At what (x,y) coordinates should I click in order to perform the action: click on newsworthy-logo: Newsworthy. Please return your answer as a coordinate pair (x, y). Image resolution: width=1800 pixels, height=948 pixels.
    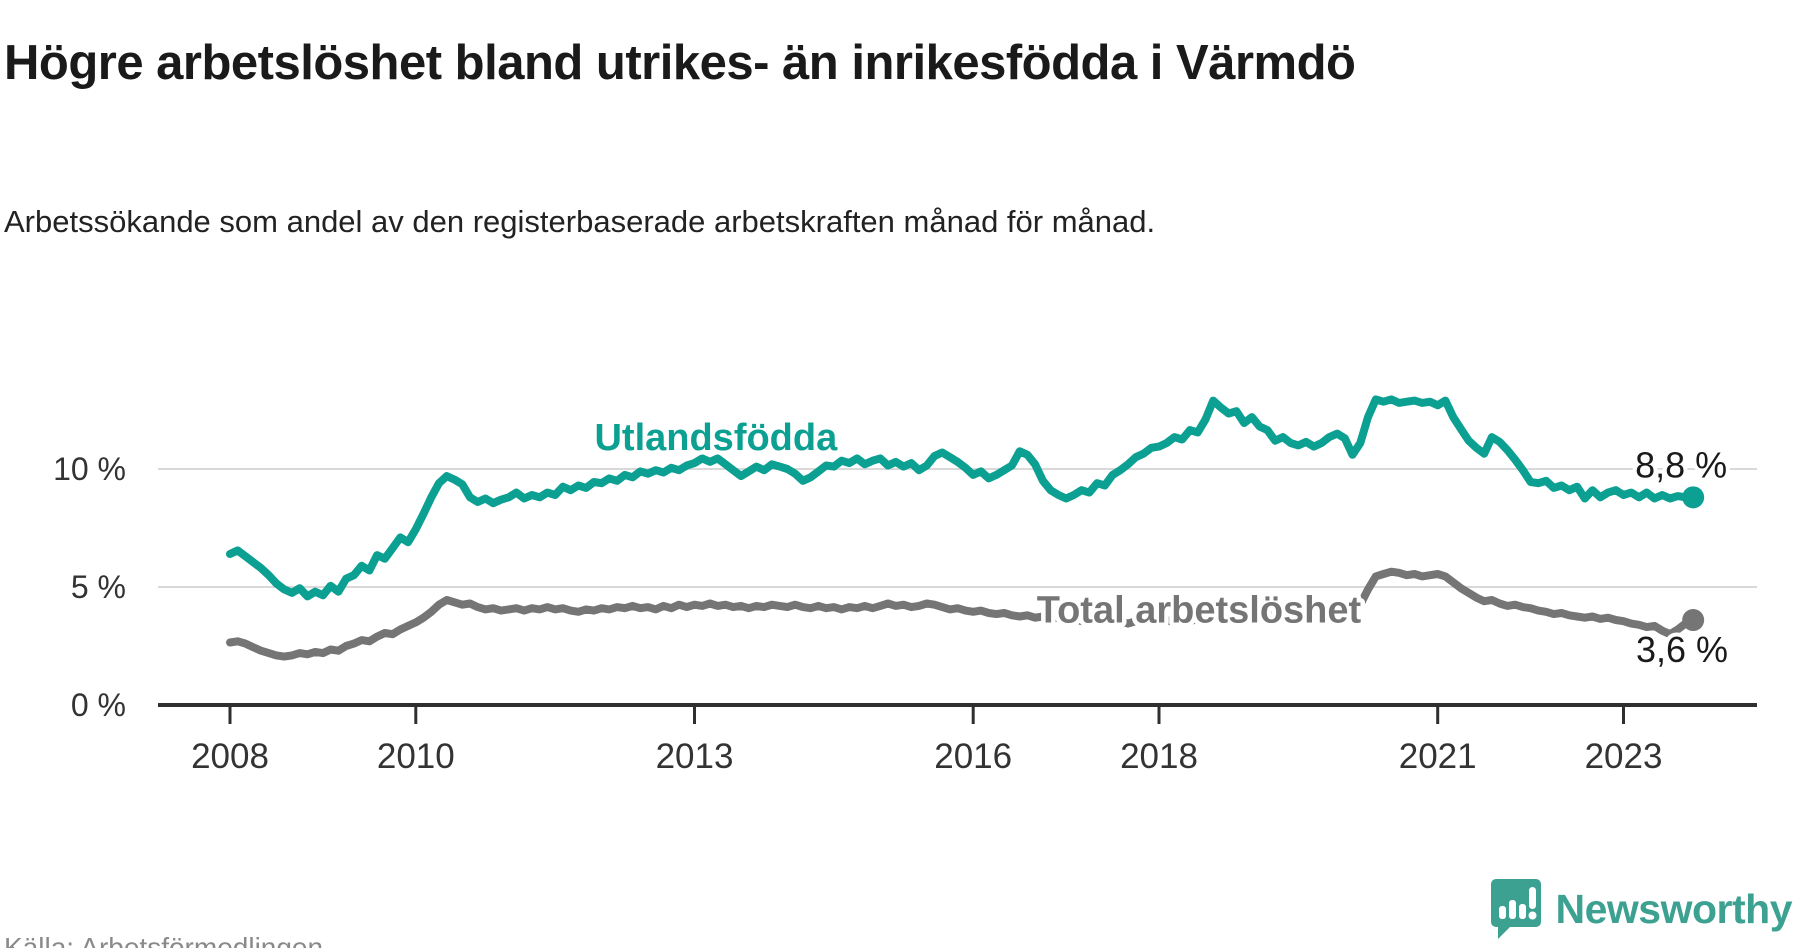
    Looking at the image, I should click on (1641, 909).